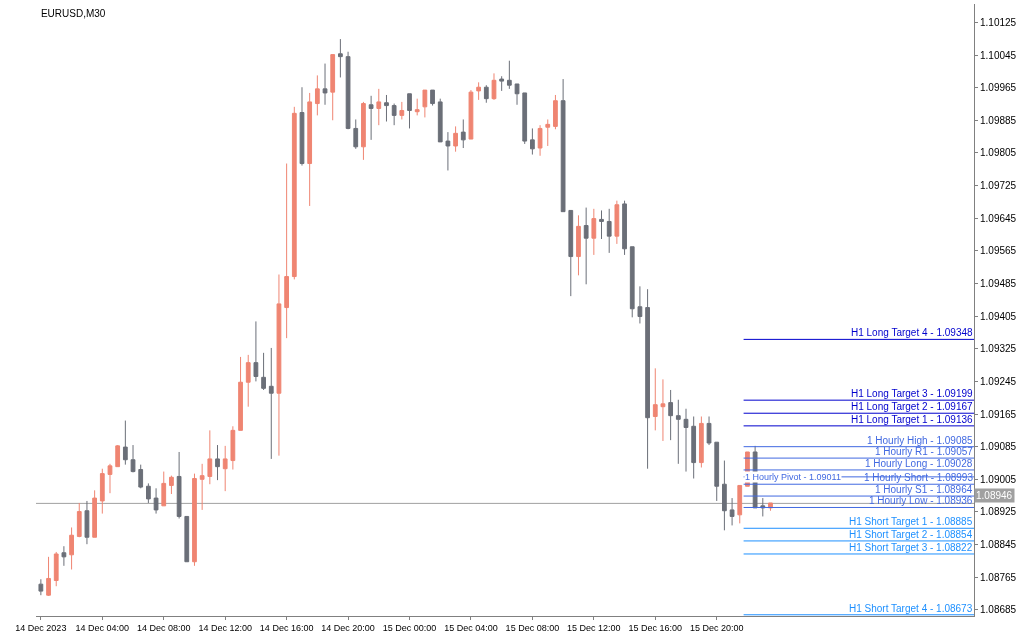  What do you see at coordinates (998, 120) in the screenshot?
I see `y-tick-label: 1.09885` at bounding box center [998, 120].